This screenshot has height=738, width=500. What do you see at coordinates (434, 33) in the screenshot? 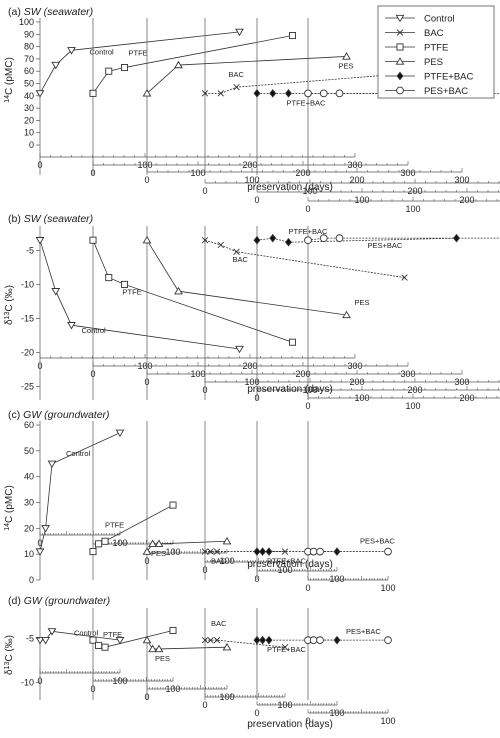
I see `legend-label: BAC` at bounding box center [434, 33].